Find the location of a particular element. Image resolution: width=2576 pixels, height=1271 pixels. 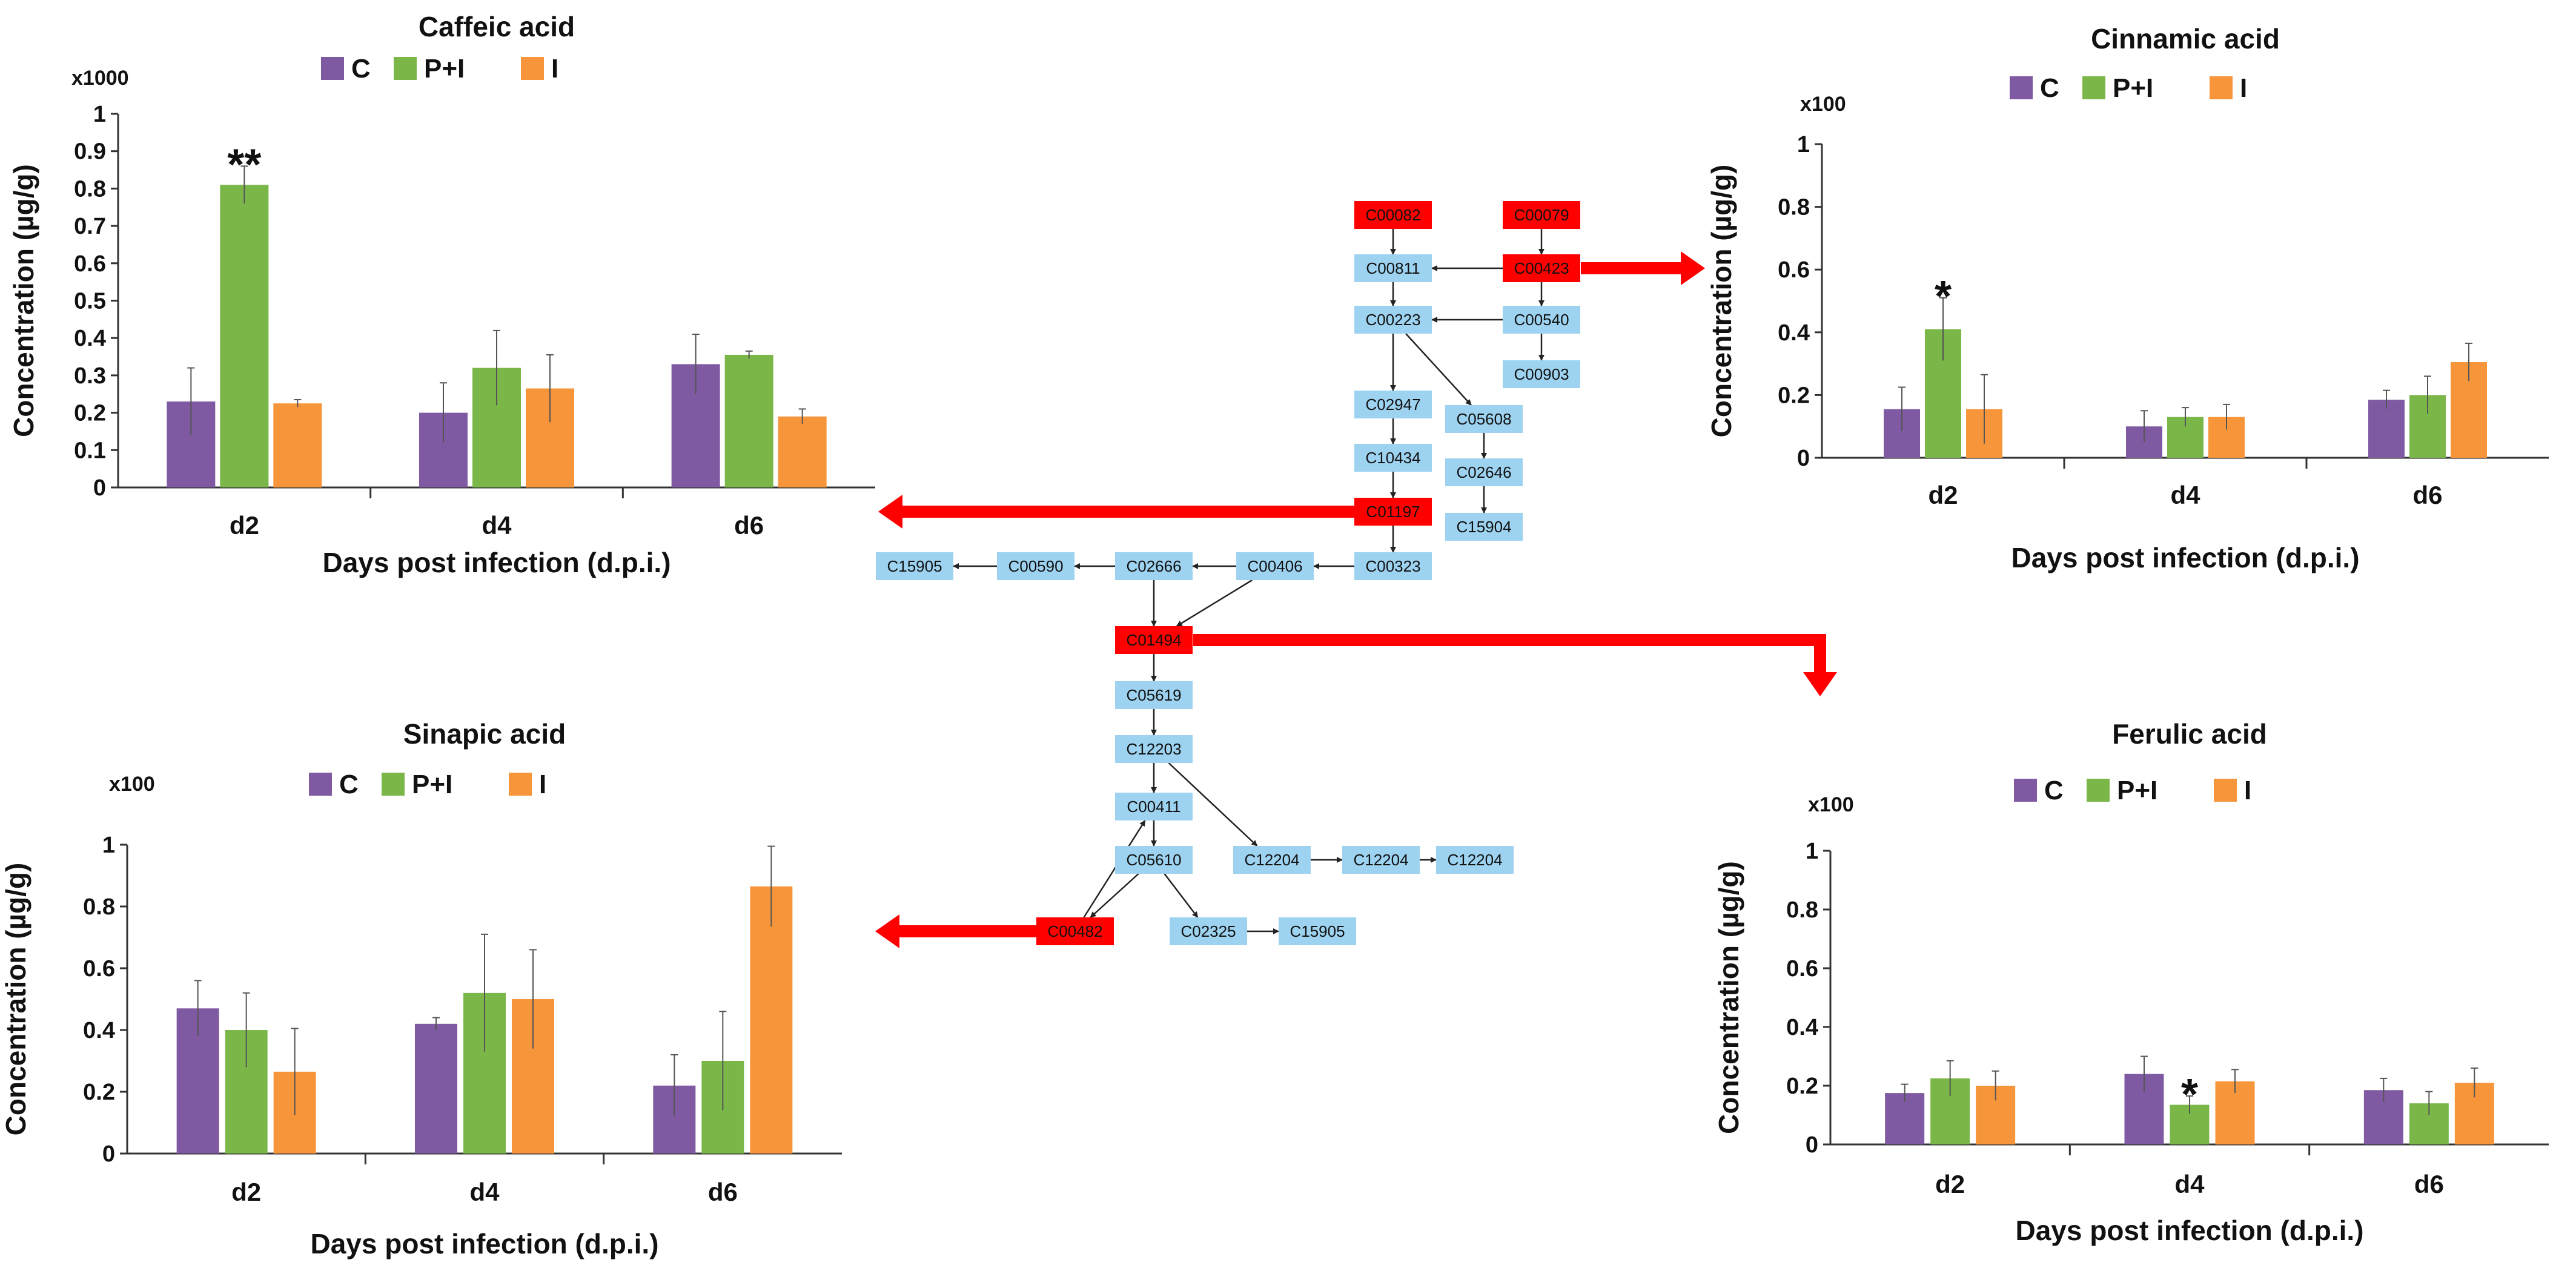

pathway-node-c01494: C01494 is located at coordinates (1154, 640).